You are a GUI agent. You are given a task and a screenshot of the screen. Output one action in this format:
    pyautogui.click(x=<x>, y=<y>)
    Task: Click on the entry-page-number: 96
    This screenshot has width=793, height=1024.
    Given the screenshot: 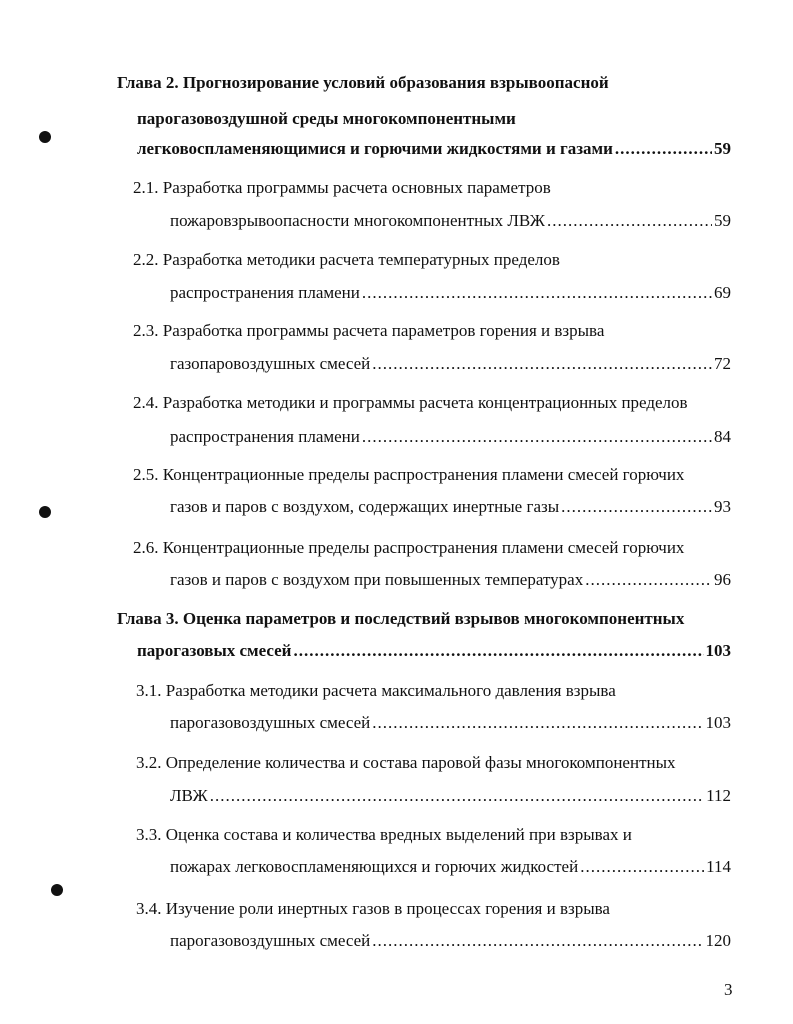 What is the action you would take?
    pyautogui.click(x=722, y=579)
    